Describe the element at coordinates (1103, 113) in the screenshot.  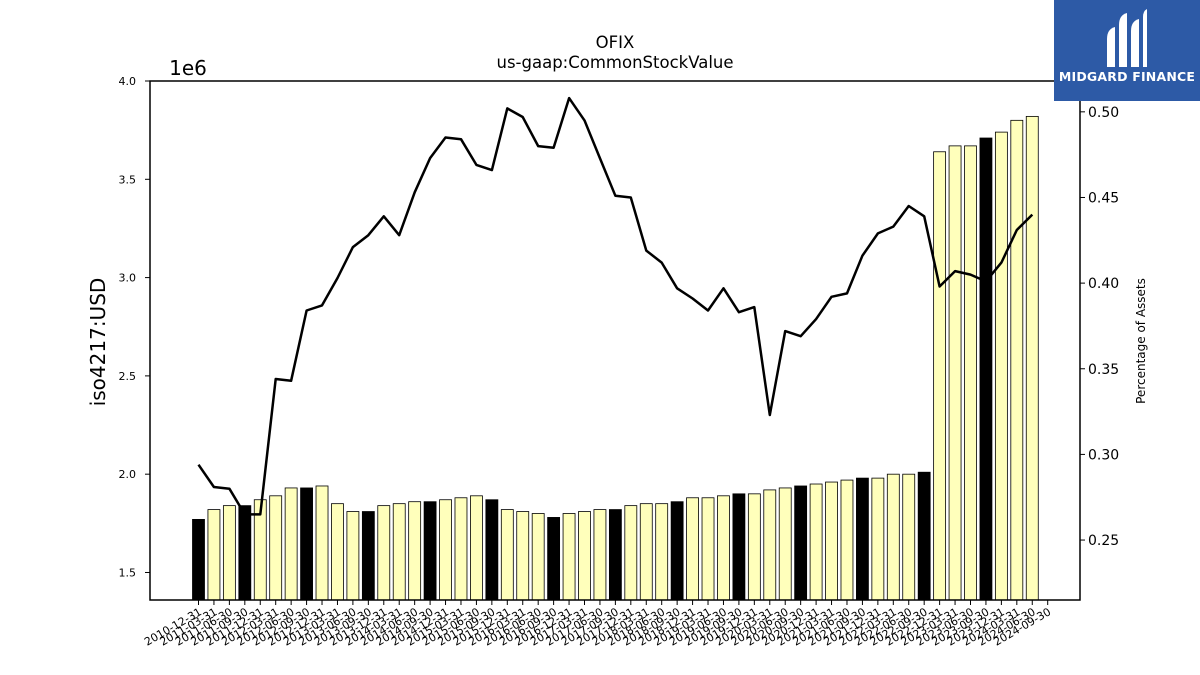
I see `y-right-tick-label: 0.50` at that location.